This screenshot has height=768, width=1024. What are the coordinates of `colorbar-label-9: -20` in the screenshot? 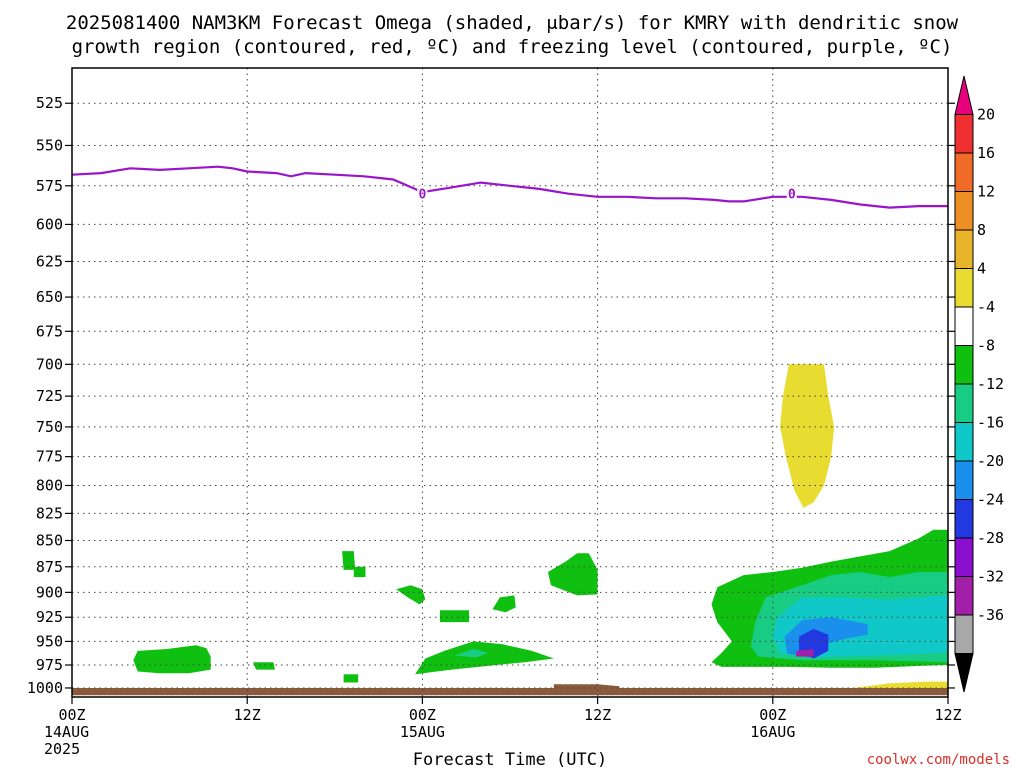 It's located at (990, 461).